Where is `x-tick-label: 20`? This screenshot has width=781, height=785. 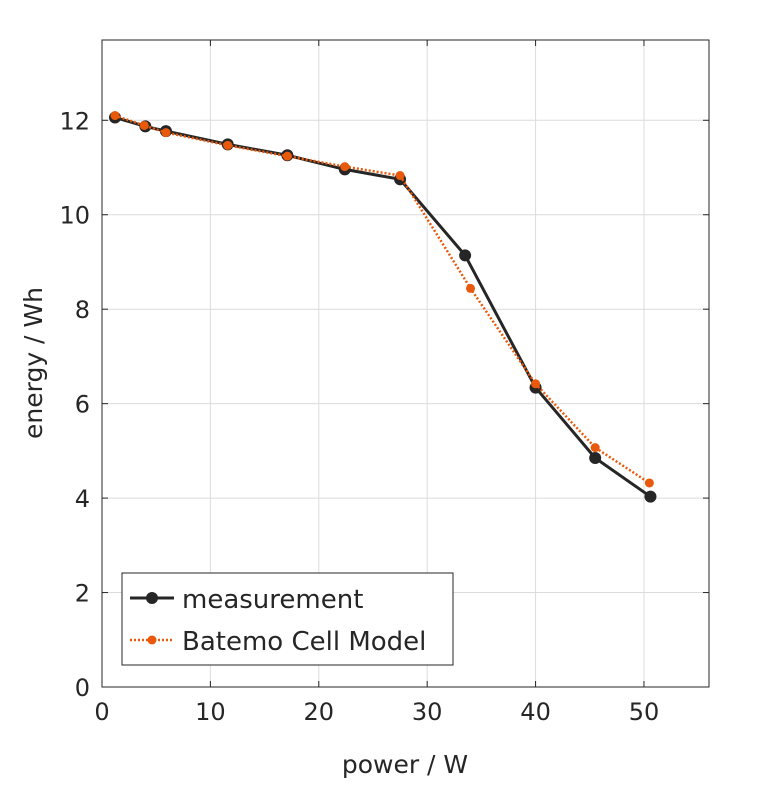 x-tick-label: 20 is located at coordinates (319, 712).